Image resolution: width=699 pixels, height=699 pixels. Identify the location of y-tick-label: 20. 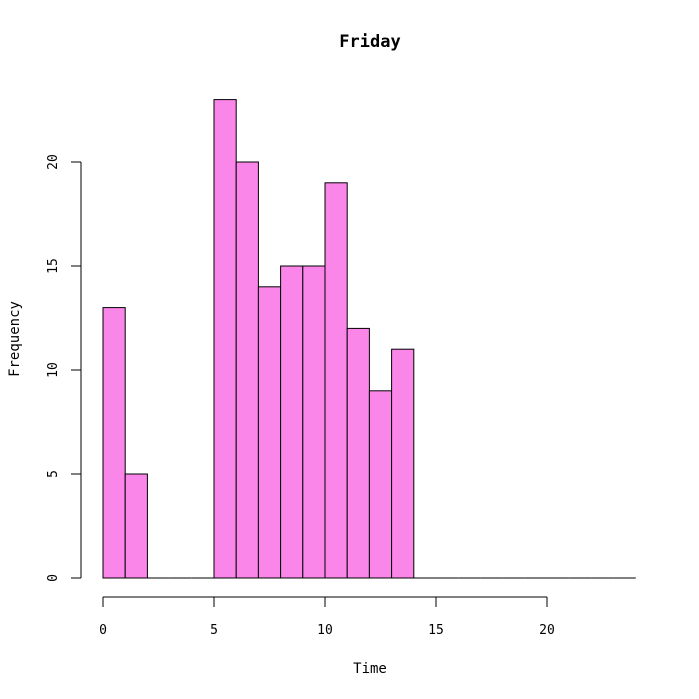
(53, 162).